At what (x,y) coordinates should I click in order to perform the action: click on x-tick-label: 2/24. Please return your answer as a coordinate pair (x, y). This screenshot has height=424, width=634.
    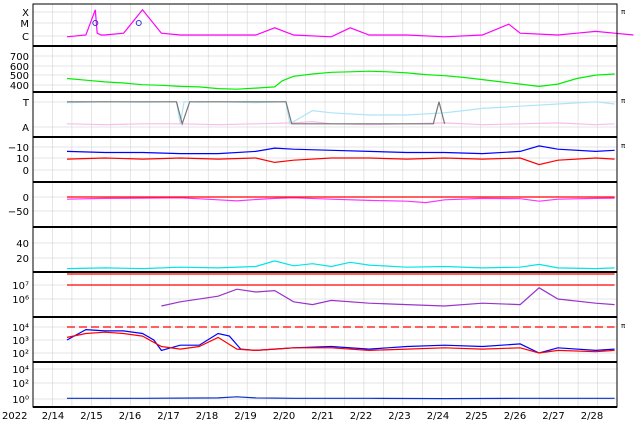
    Looking at the image, I should click on (438, 416).